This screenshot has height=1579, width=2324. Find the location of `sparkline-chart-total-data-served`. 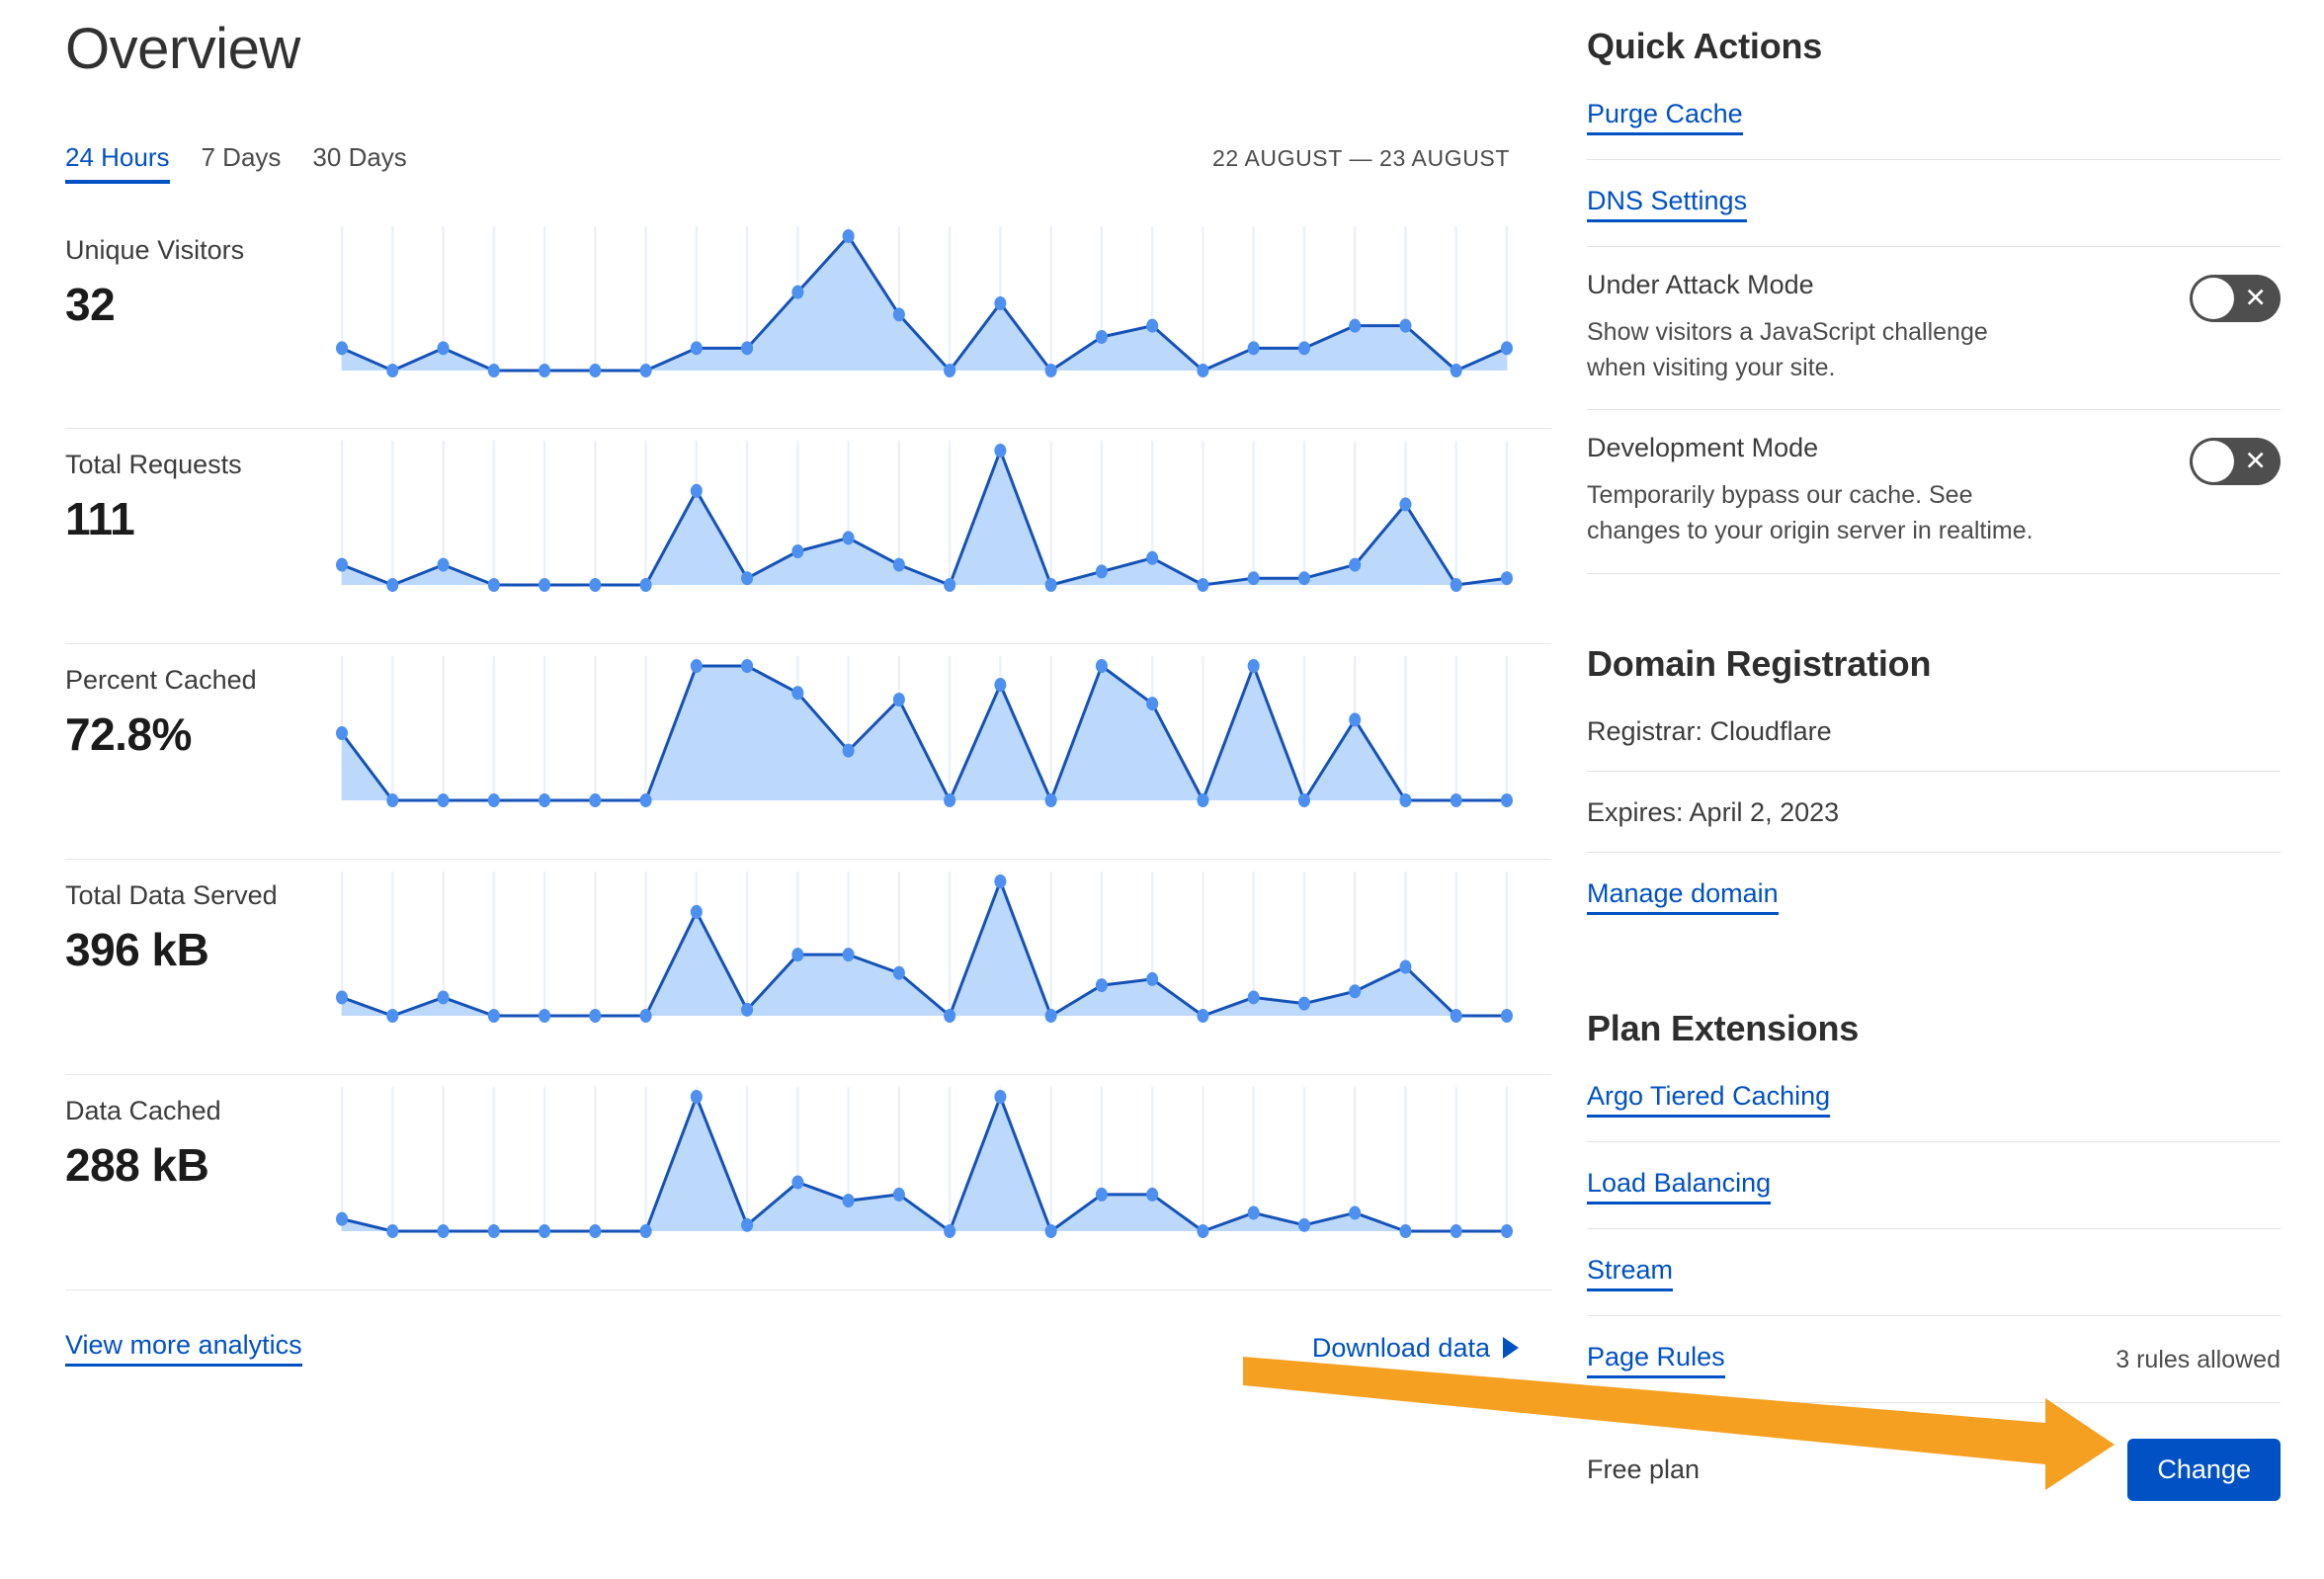

sparkline-chart-total-data-served is located at coordinates (924, 947).